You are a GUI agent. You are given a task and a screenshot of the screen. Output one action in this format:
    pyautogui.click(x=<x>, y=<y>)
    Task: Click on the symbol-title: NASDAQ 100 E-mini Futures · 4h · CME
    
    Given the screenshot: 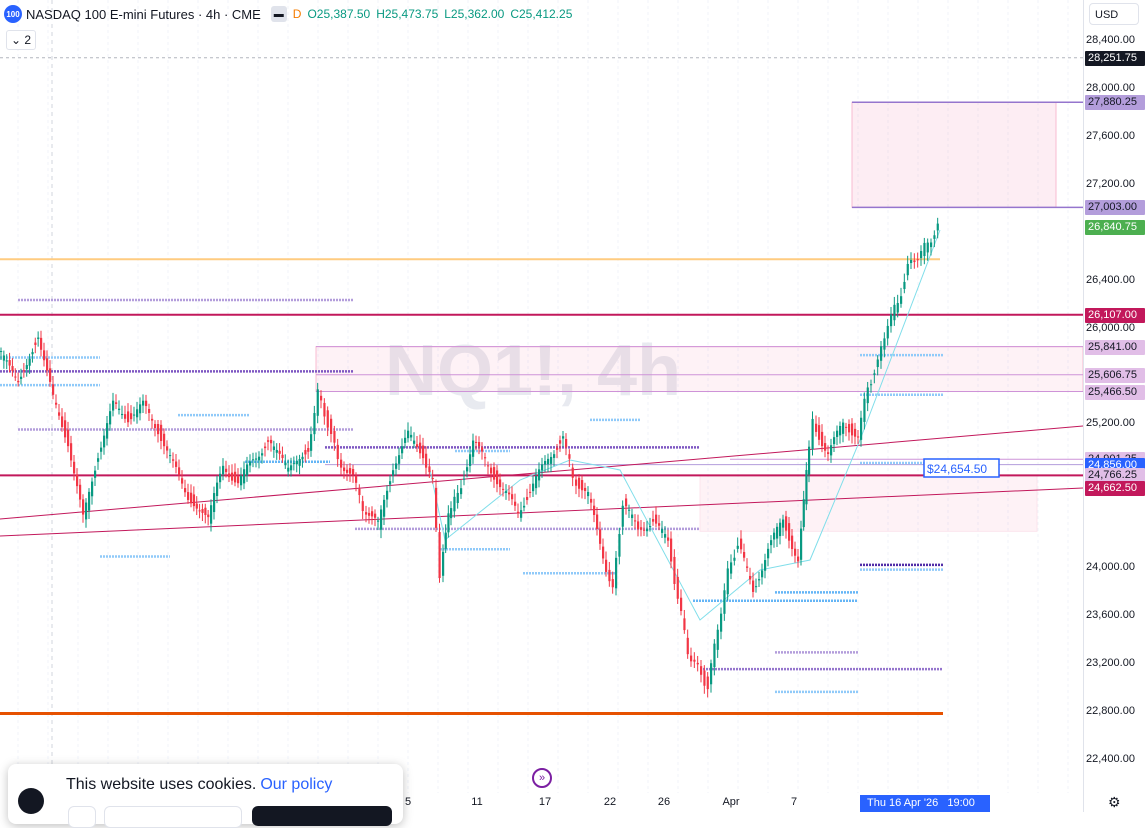 What is the action you would take?
    pyautogui.click(x=143, y=14)
    